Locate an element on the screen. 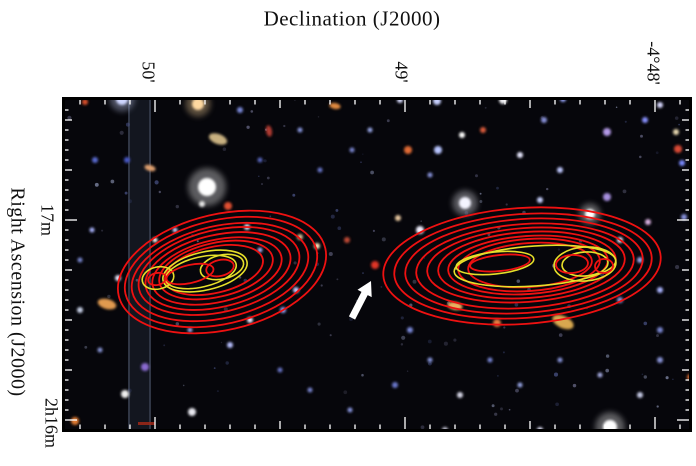  top-tick-label-49: 49' is located at coordinates (401, 72).